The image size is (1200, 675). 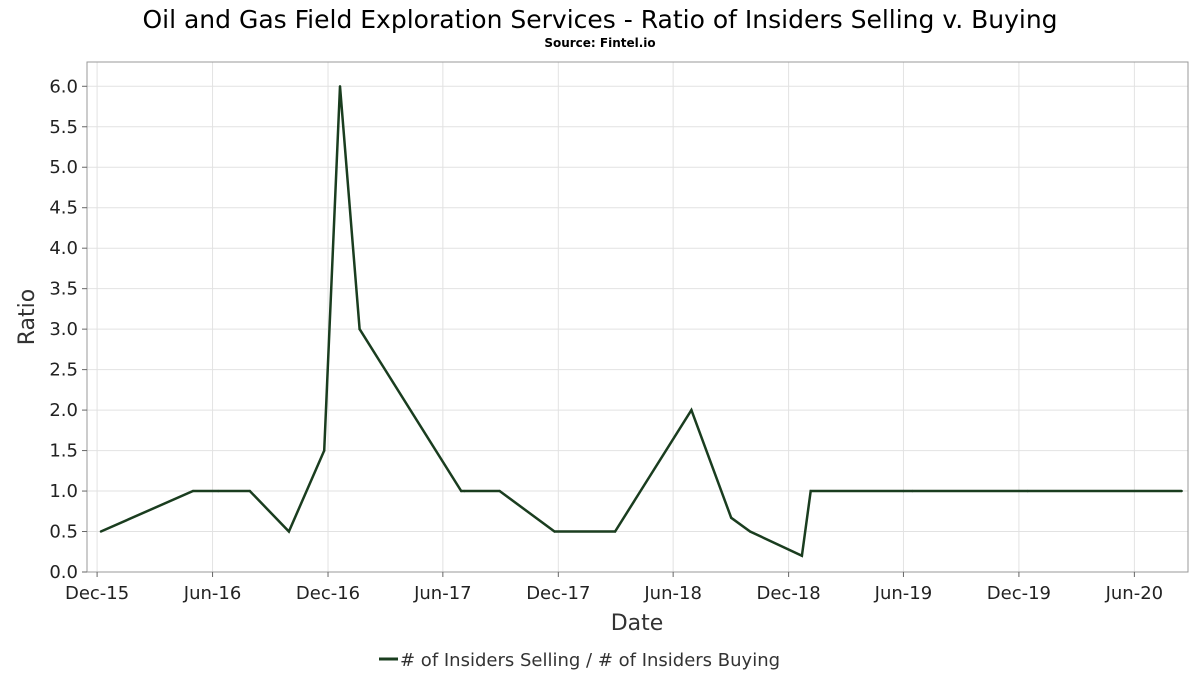 What do you see at coordinates (63, 127) in the screenshot?
I see `y-tick-label: 5.5` at bounding box center [63, 127].